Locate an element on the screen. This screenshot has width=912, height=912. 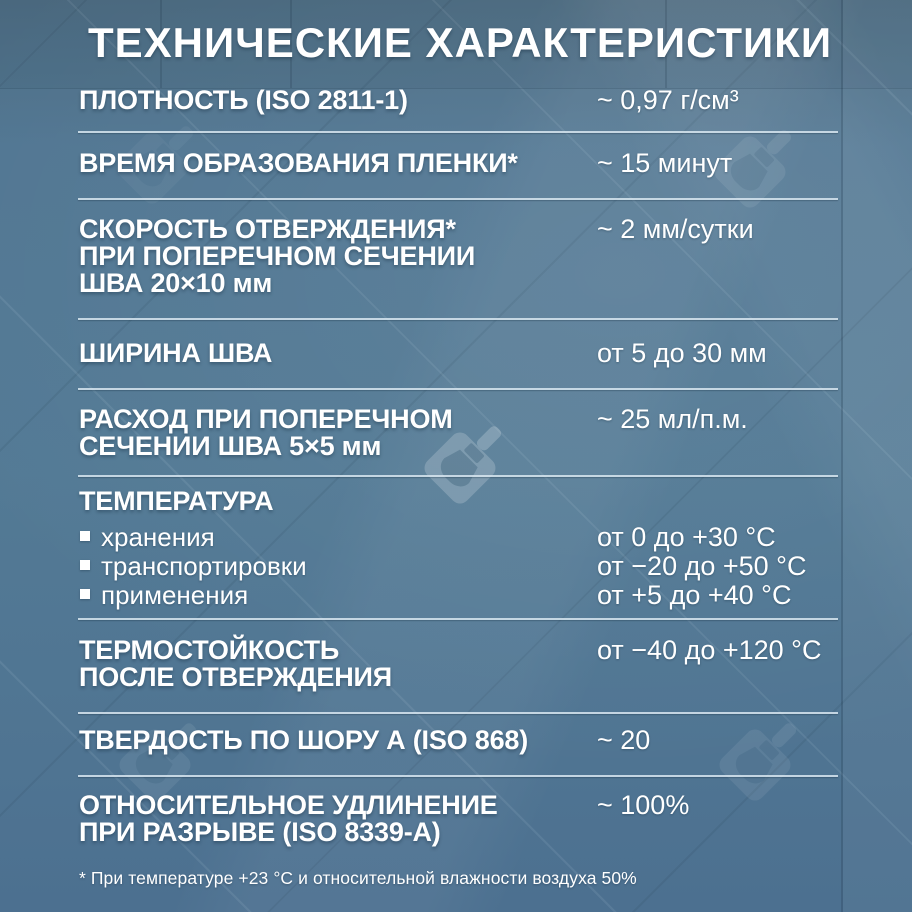
spec-name: ТЕРМОСТОЙКОСТЬ ПОСЛЕ ОТВЕРЖДЕНИЯ is located at coordinates (464, 664).